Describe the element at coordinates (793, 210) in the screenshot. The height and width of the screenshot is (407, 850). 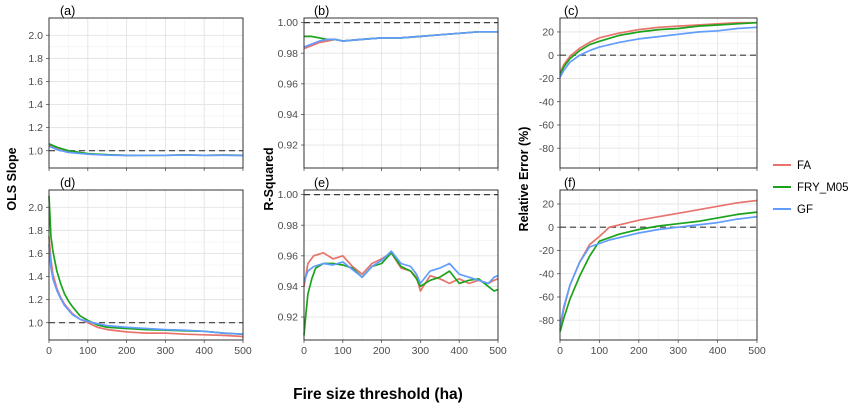
I see `legend-item-gf: GF` at that location.